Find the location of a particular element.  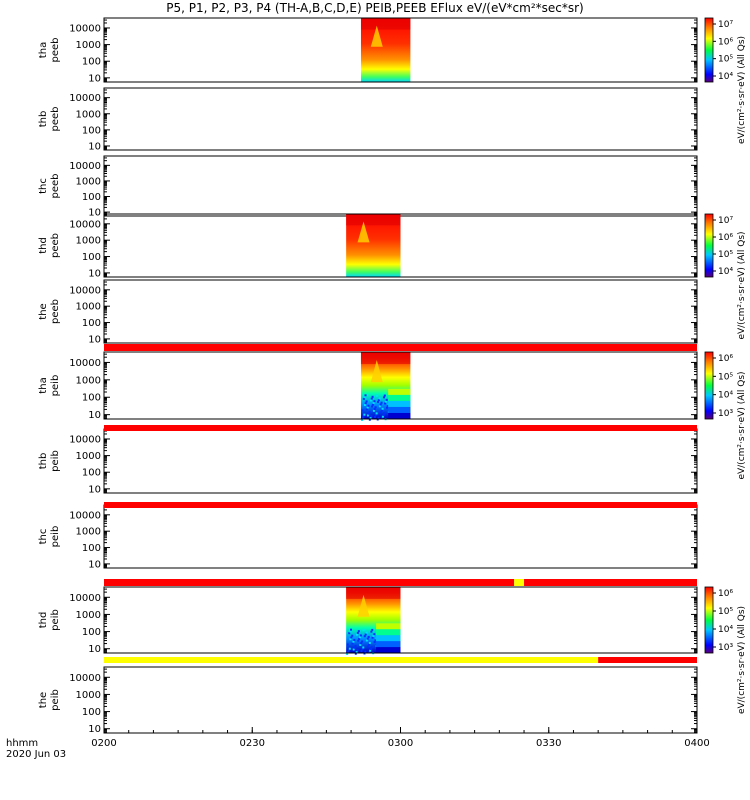

flux-spike is located at coordinates (376, 371).